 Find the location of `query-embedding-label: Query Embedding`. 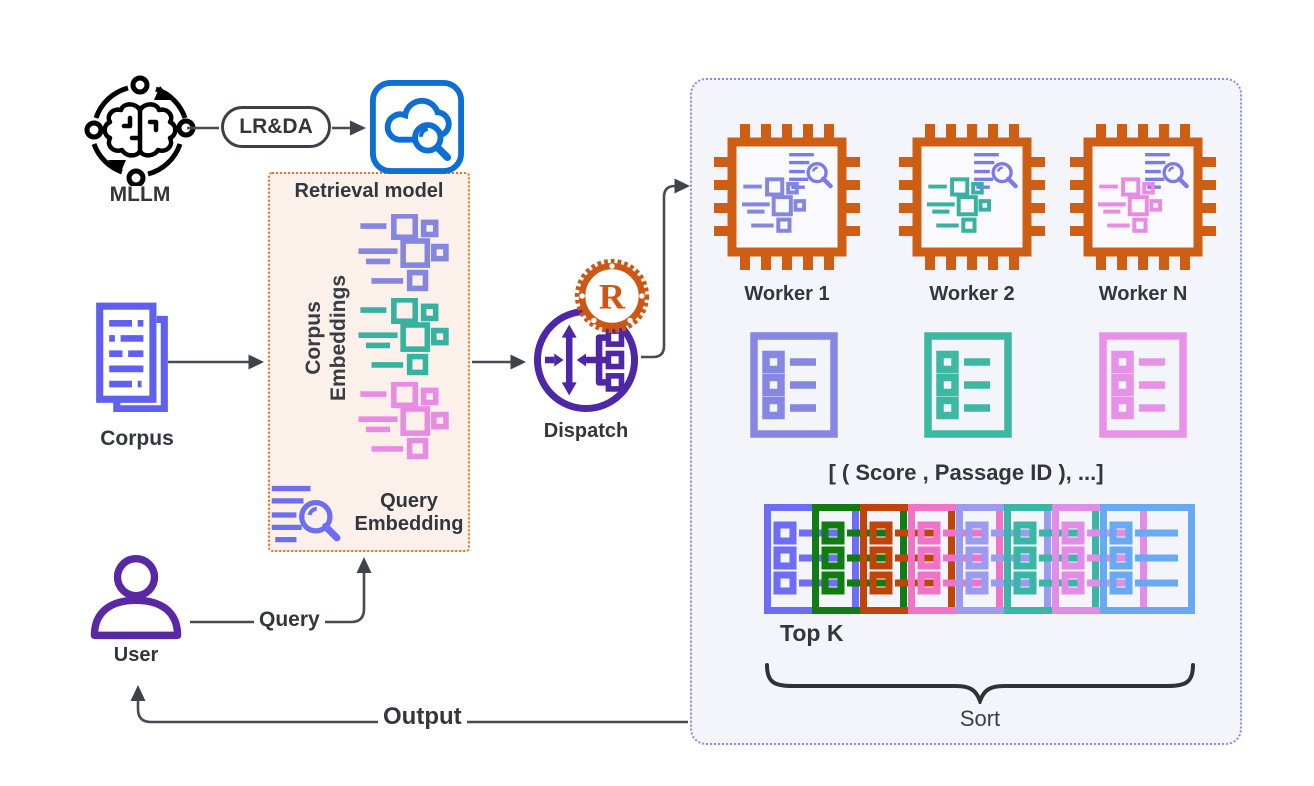

query-embedding-label: Query Embedding is located at coordinates (409, 512).